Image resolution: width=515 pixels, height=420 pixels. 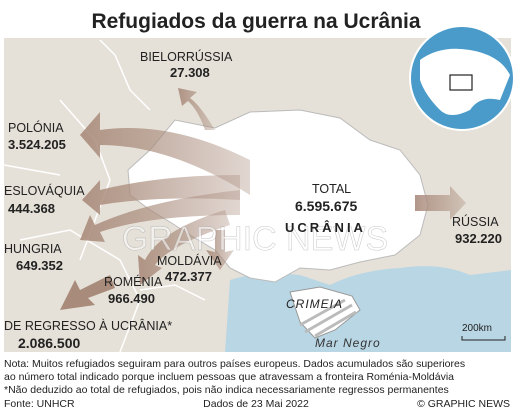 I want to click on return-arrow, so click(x=87, y=292).